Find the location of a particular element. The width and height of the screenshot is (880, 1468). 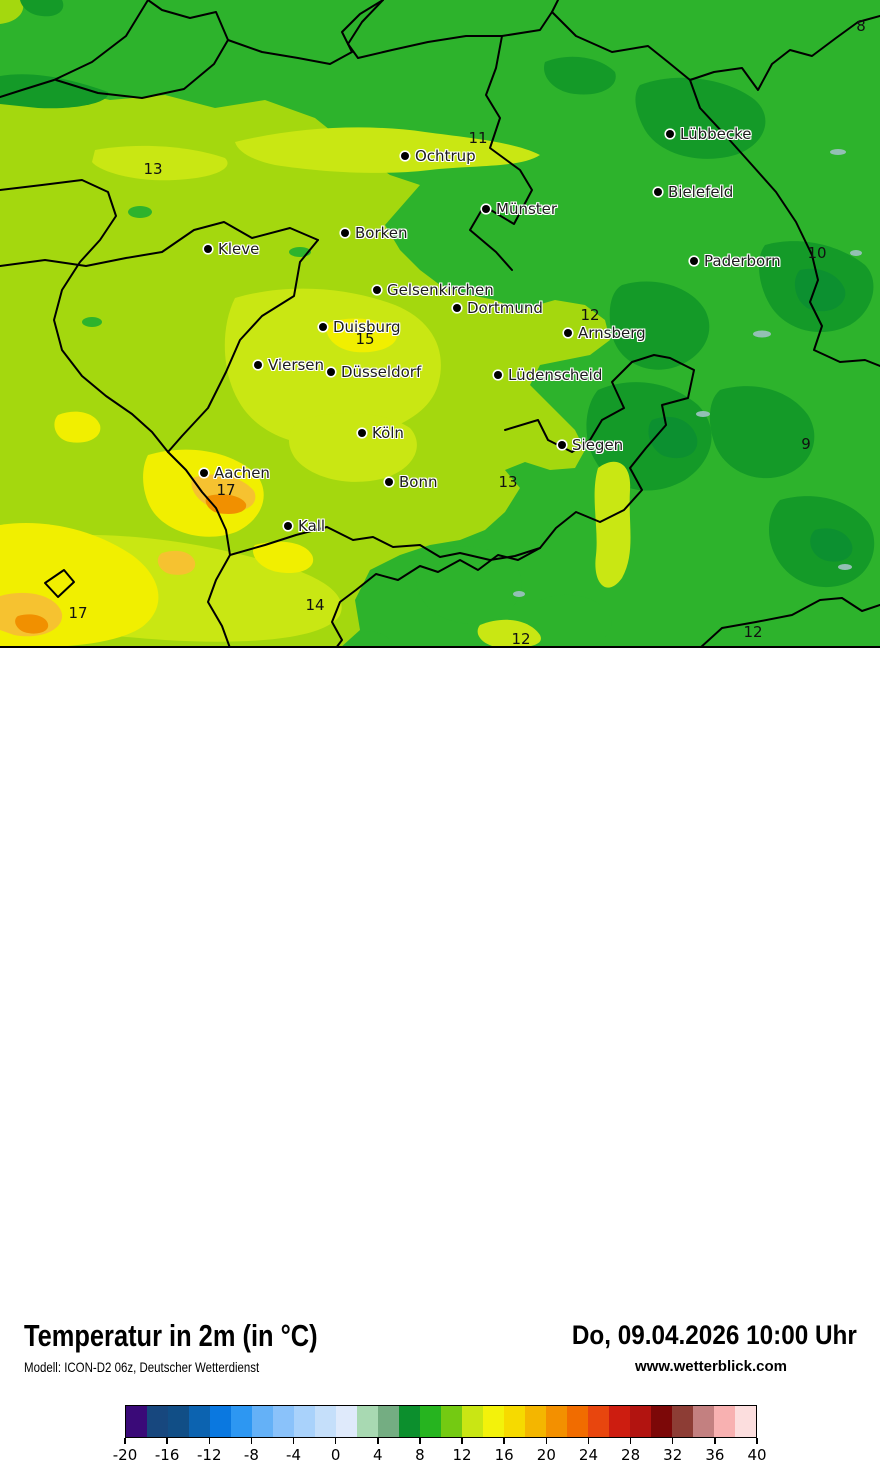

city-marker: Gelsenkirchen is located at coordinates (433, 290).